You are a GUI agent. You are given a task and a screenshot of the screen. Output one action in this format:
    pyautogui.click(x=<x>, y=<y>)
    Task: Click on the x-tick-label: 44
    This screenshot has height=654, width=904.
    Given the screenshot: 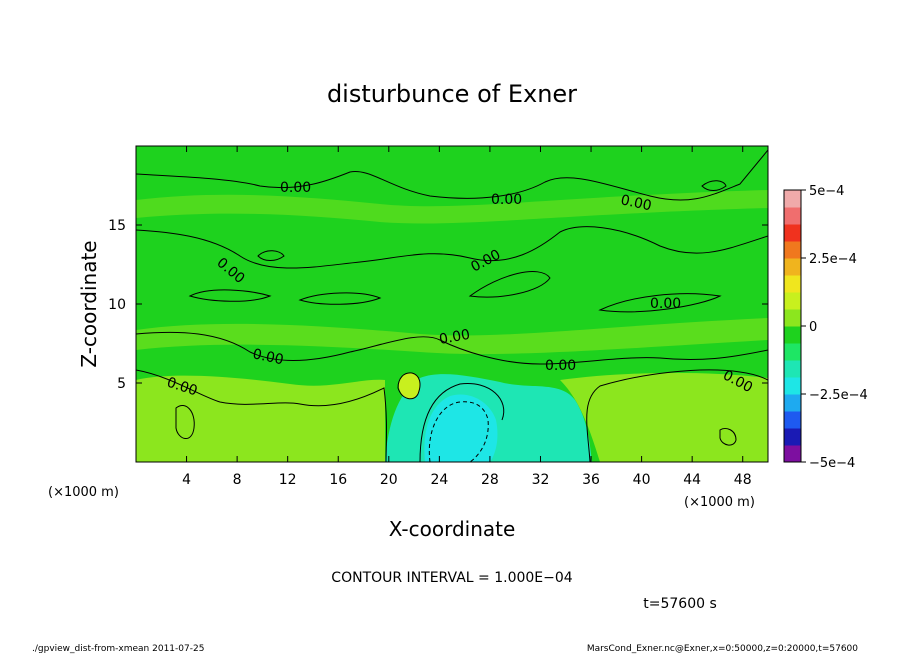 What is the action you would take?
    pyautogui.click(x=692, y=480)
    